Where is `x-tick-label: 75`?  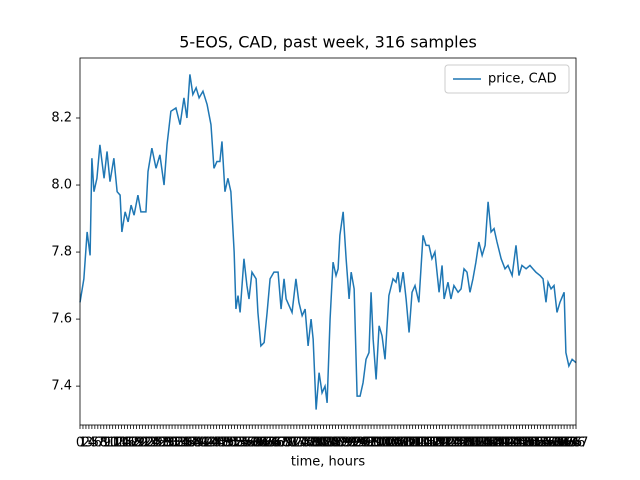 x-tick-label: 75 is located at coordinates (302, 443).